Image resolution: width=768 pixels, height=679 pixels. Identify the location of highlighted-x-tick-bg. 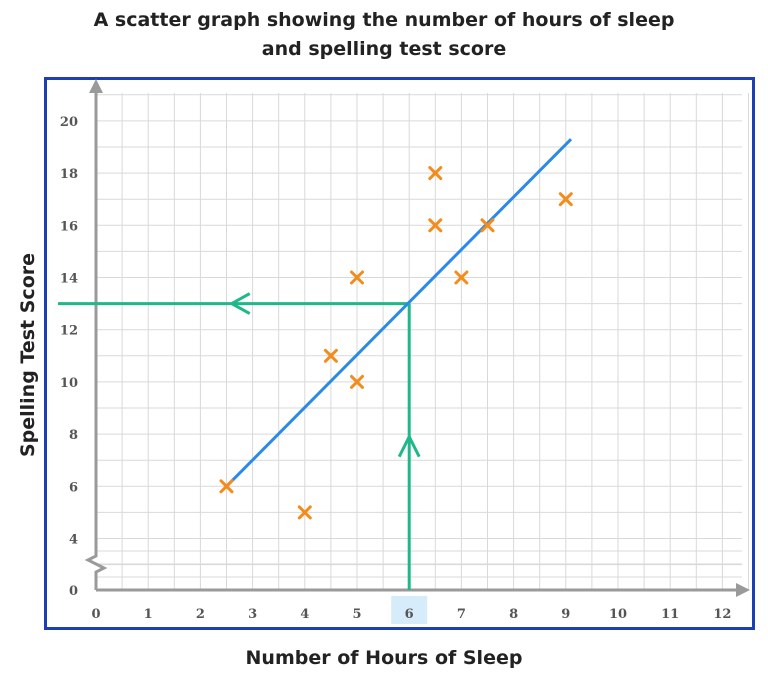
(409, 610).